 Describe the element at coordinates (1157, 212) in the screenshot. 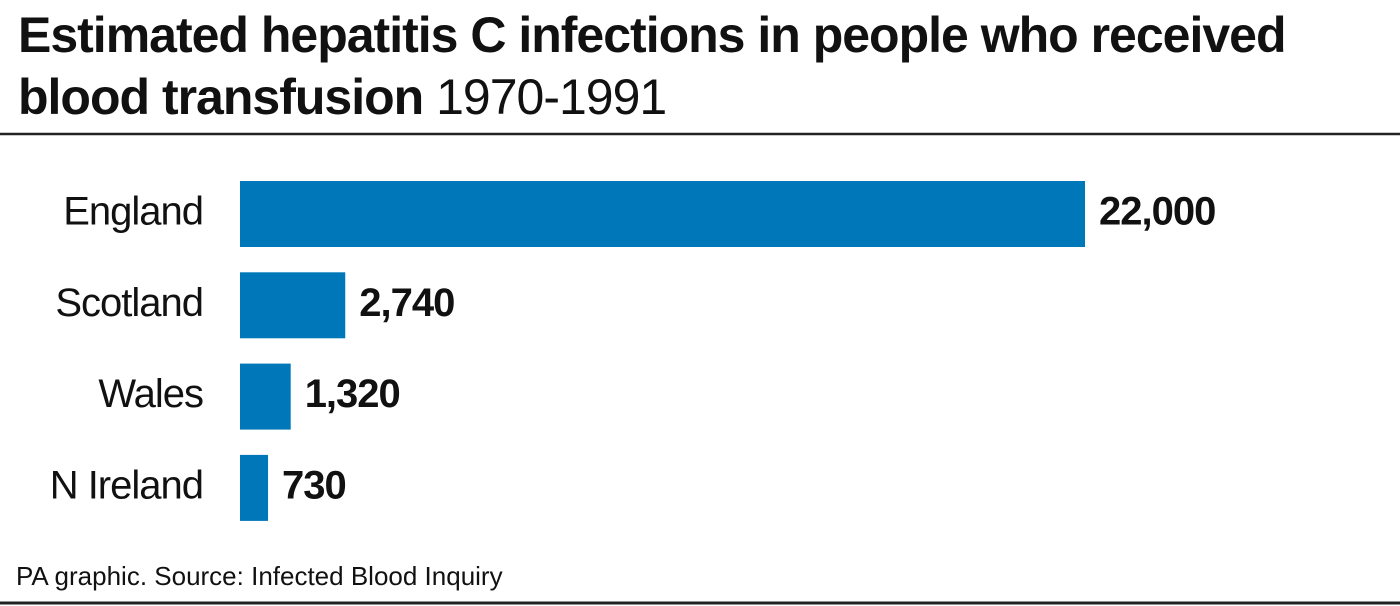

I see `value-label: 22,000` at that location.